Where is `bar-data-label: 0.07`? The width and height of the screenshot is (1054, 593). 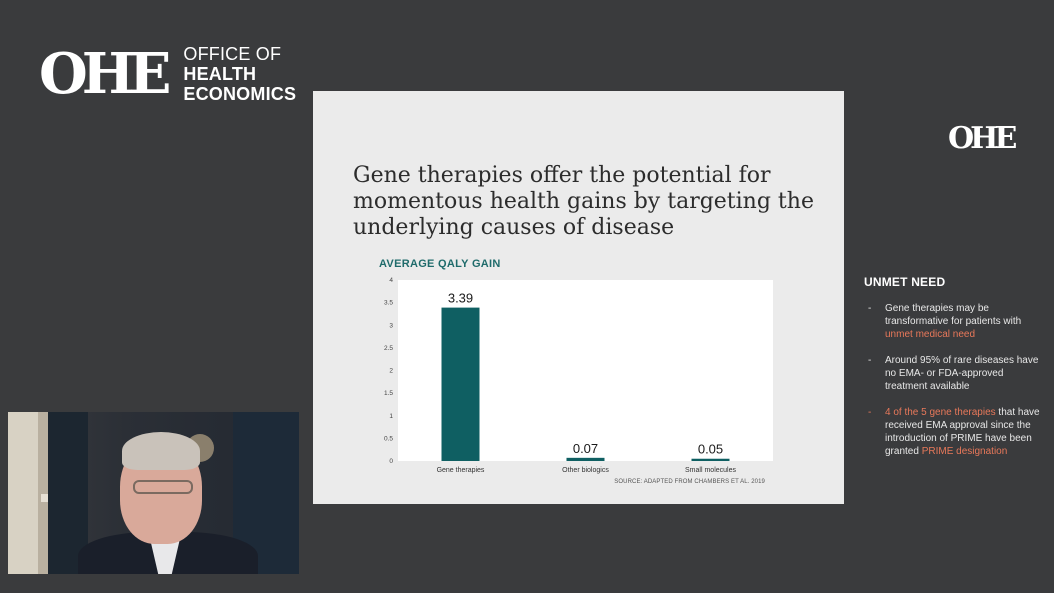
bar-data-label: 0.07 is located at coordinates (585, 448).